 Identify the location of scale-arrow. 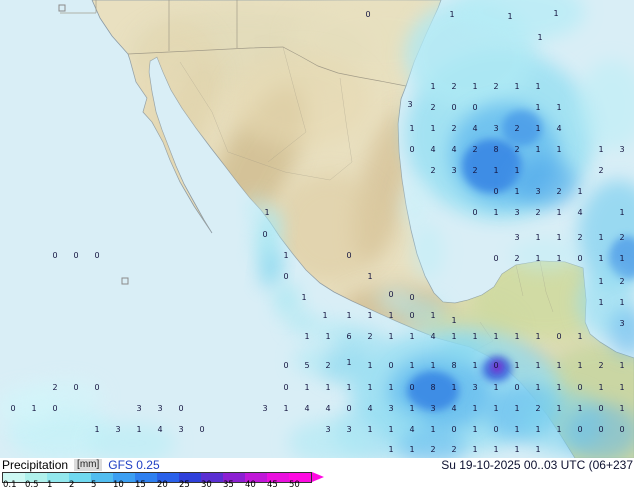
(318, 477).